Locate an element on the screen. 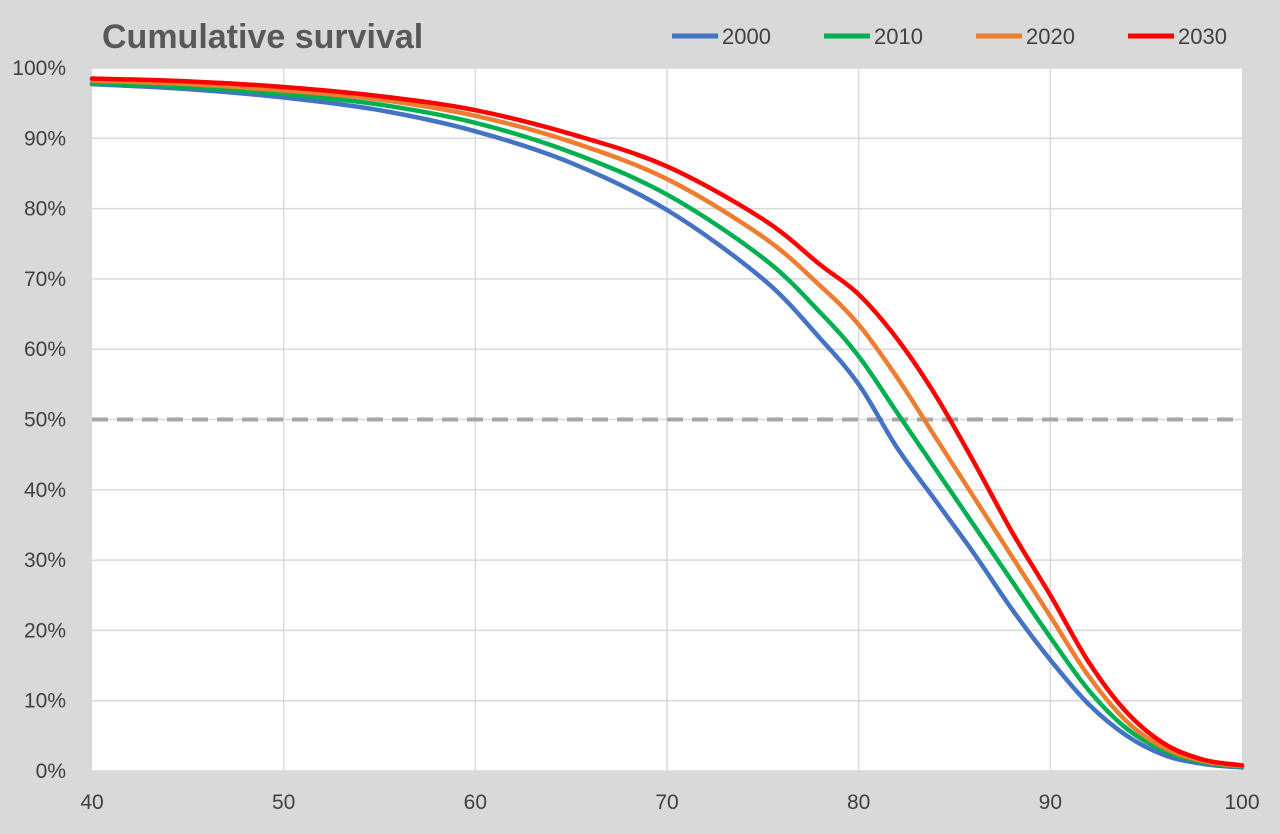  x-tick-label: 50 is located at coordinates (283, 802).